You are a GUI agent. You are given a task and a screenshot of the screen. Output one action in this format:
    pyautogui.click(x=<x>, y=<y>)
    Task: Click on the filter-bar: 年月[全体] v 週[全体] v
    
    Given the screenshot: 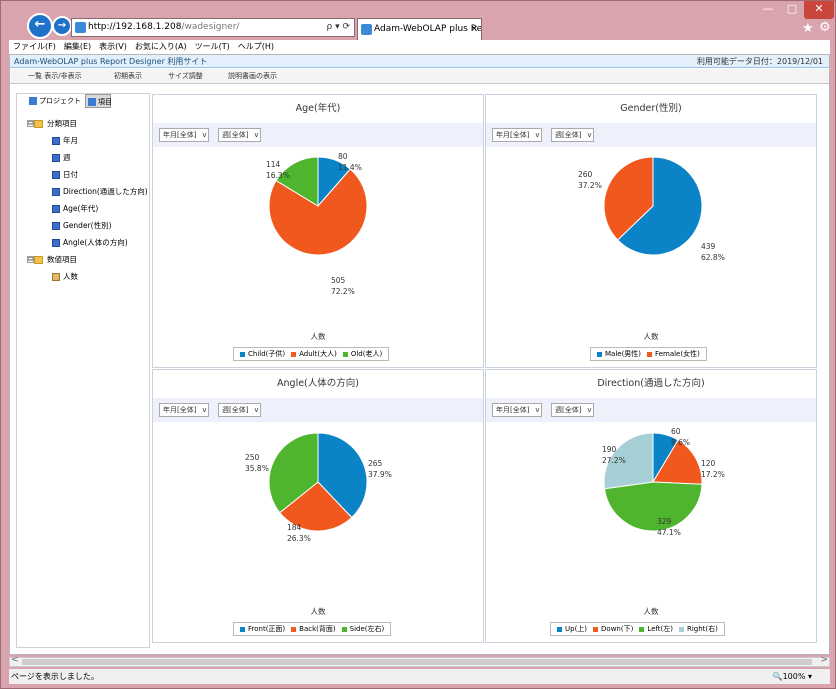 What is the action you would take?
    pyautogui.click(x=318, y=410)
    